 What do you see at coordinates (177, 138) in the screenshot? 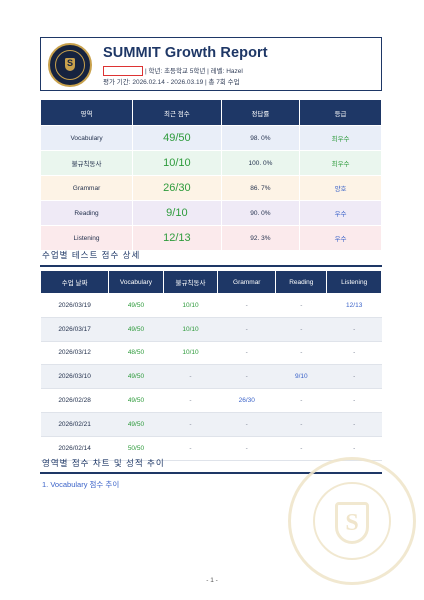
I see `summary-score-cell: 49/50` at bounding box center [177, 138].